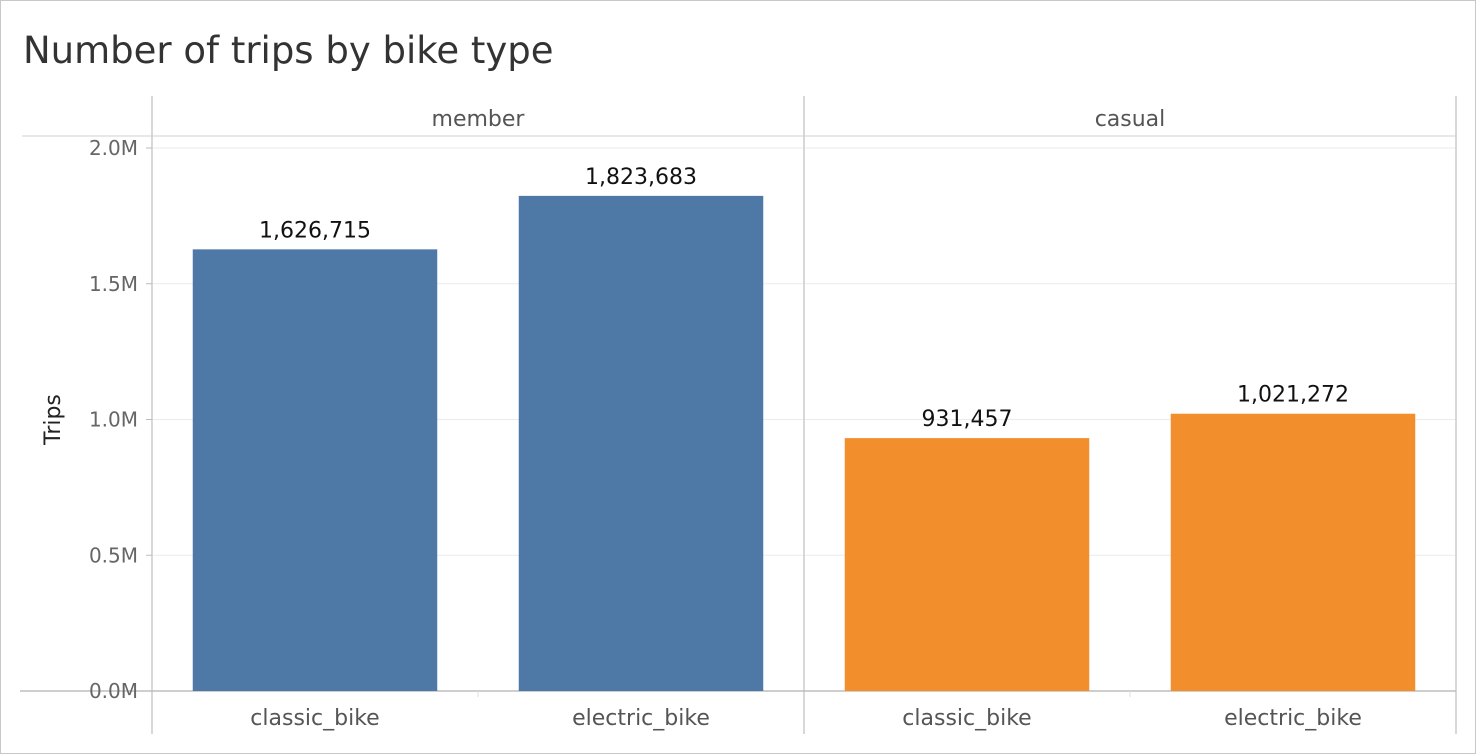 This screenshot has width=1476, height=754. Describe the element at coordinates (641, 177) in the screenshot. I see `data-label: 1,823,683` at that location.